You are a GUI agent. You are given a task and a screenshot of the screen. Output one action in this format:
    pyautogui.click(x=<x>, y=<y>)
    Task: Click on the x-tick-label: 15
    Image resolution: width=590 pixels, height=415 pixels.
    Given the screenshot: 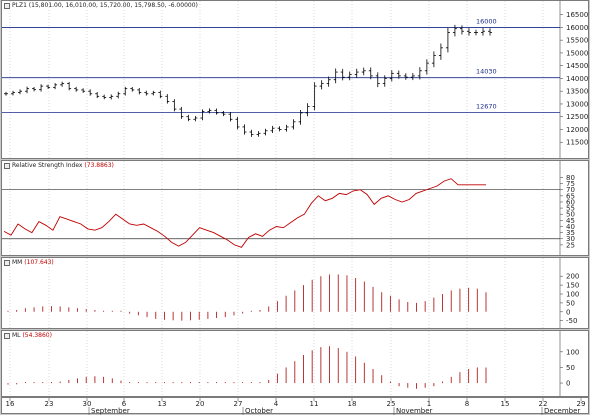 What is the action you would take?
    pyautogui.click(x=505, y=404)
    